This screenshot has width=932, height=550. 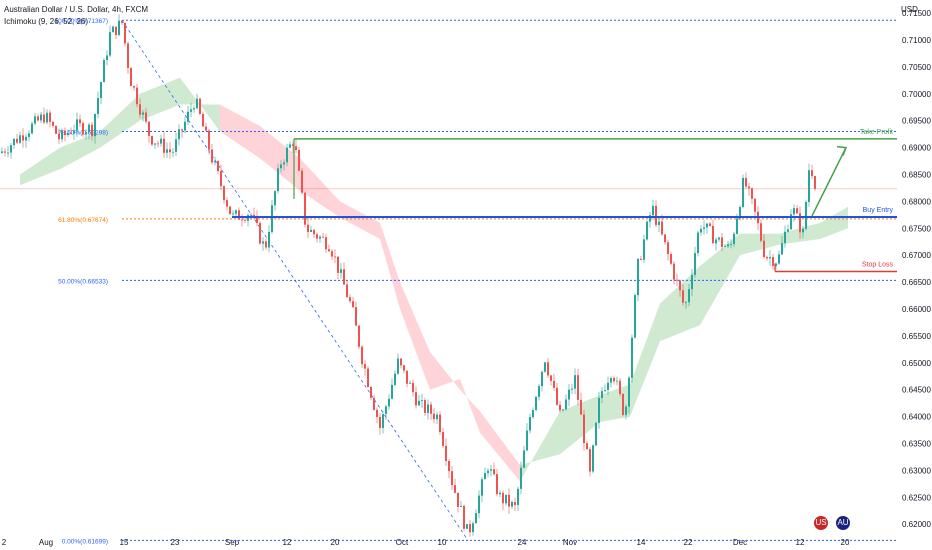 What do you see at coordinates (842, 150) in the screenshot?
I see `projection-arrow-head` at bounding box center [842, 150].